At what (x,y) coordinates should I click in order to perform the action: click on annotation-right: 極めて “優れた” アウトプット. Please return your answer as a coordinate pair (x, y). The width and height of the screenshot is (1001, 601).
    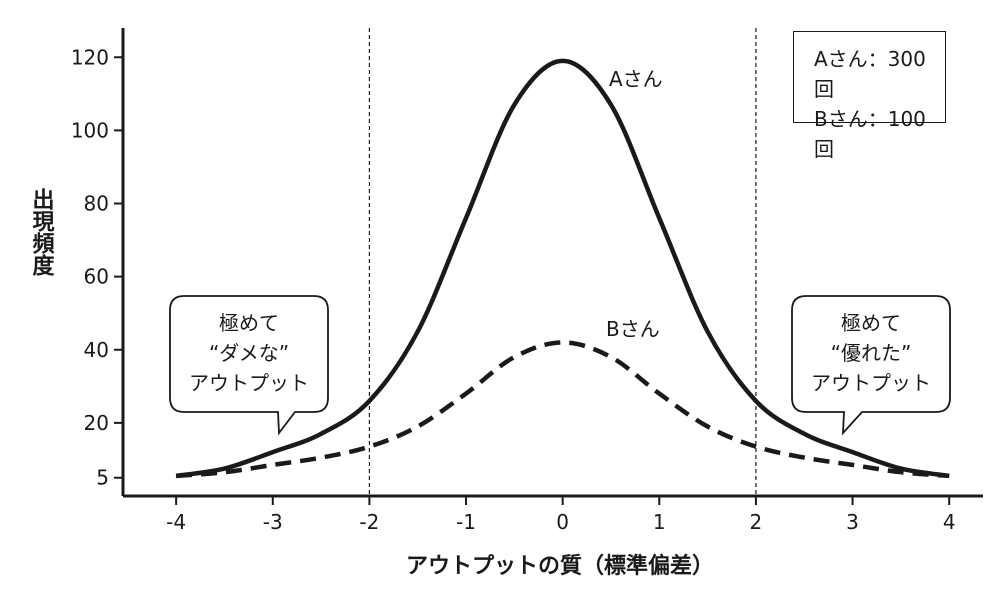
    Looking at the image, I should click on (871, 365).